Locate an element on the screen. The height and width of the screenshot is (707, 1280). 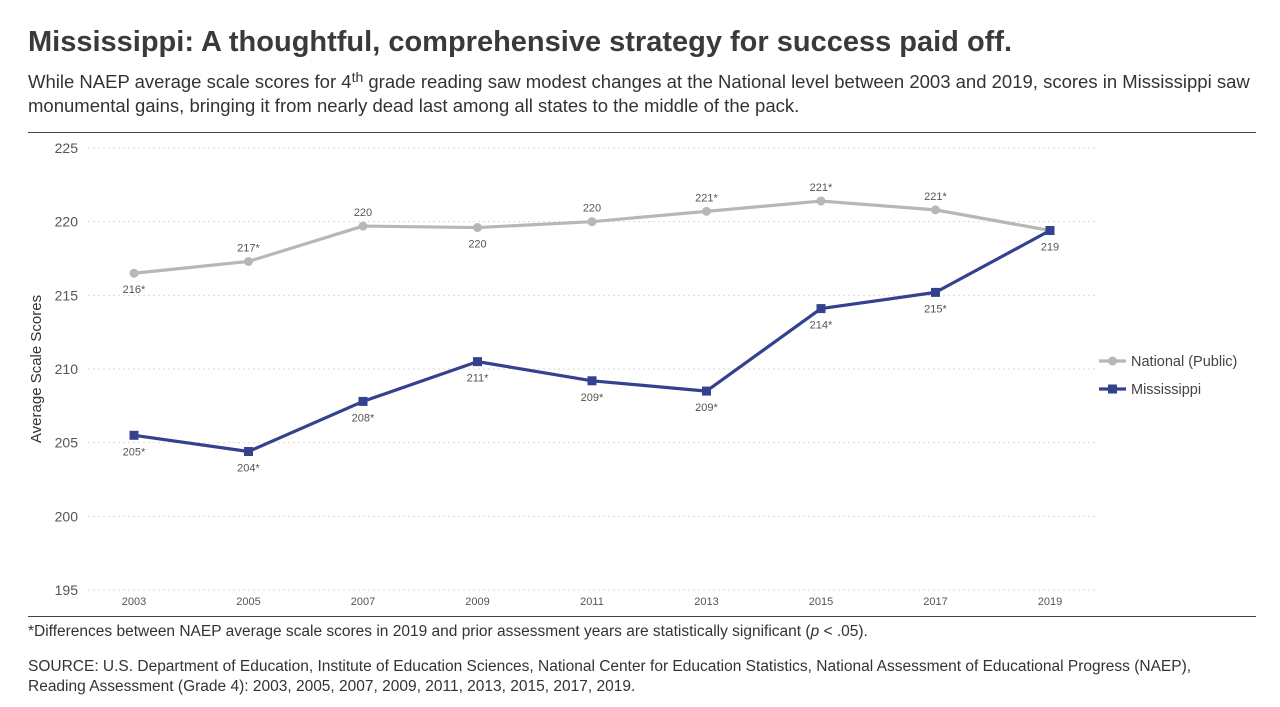
data-label: 214* is located at coordinates (821, 326).